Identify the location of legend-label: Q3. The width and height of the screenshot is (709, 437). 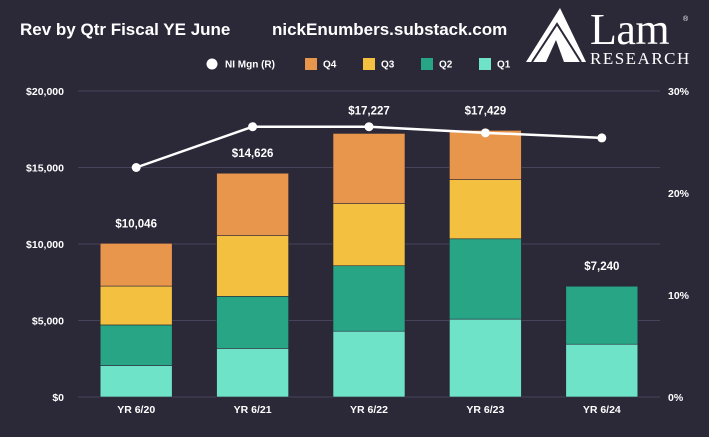
(388, 65).